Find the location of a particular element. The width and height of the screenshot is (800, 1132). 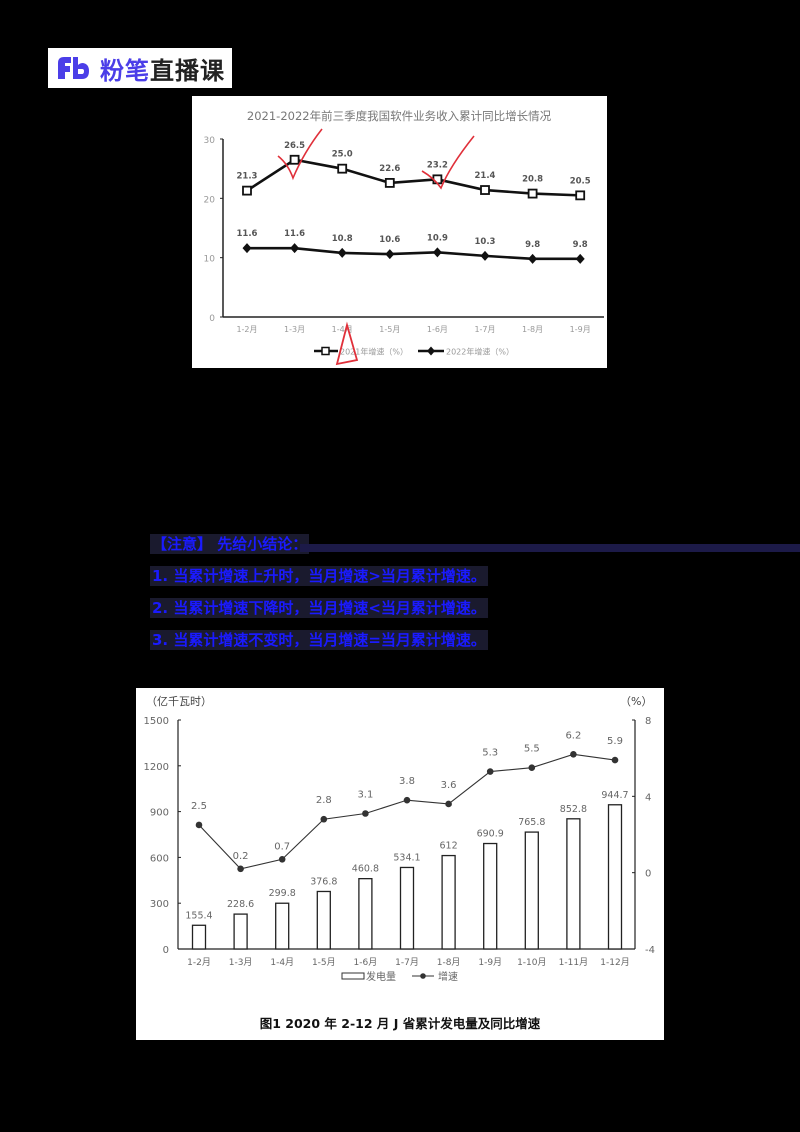

chart-title: 2021-2022年前三季度我国软件业务收入累计同比增长情况 is located at coordinates (399, 116).